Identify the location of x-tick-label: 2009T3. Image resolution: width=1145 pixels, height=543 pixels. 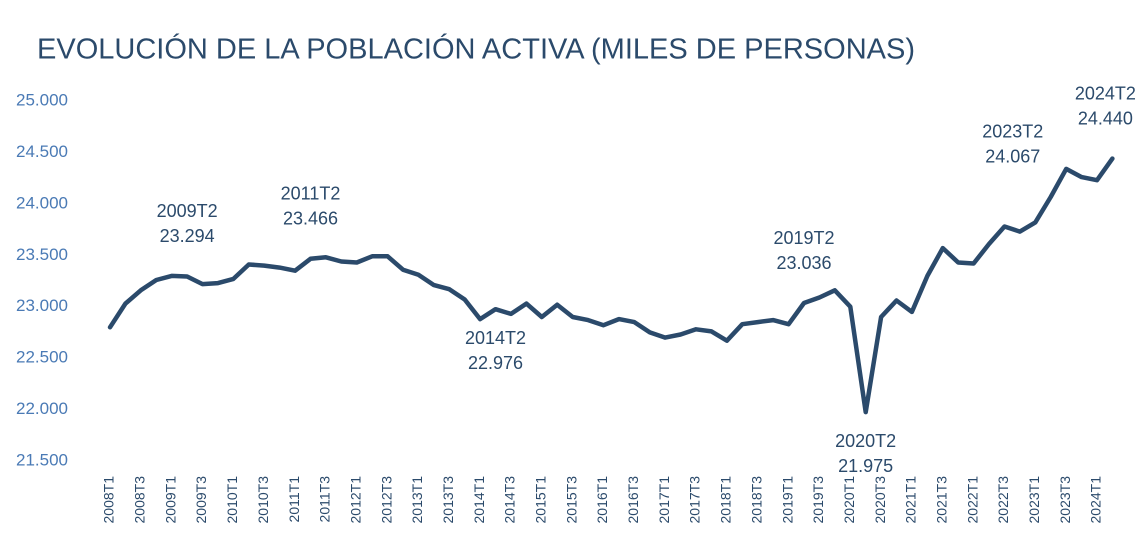
(201, 500).